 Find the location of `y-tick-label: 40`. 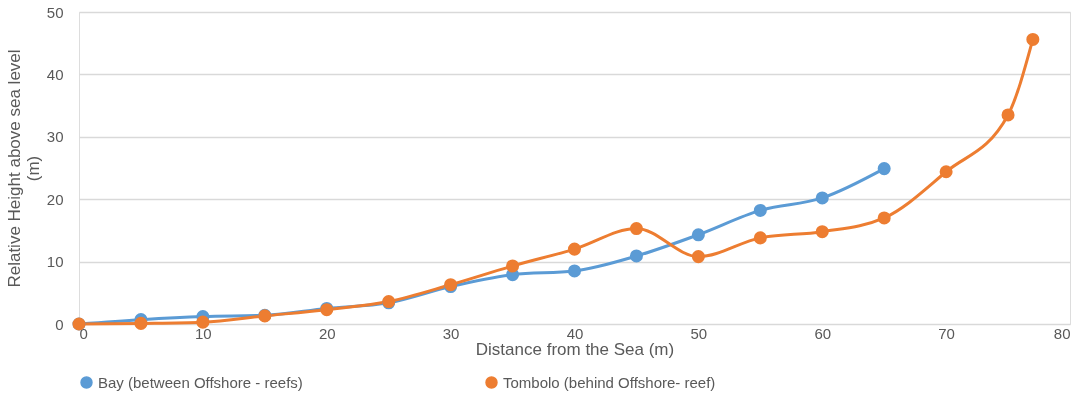

y-tick-label: 40 is located at coordinates (55, 74).